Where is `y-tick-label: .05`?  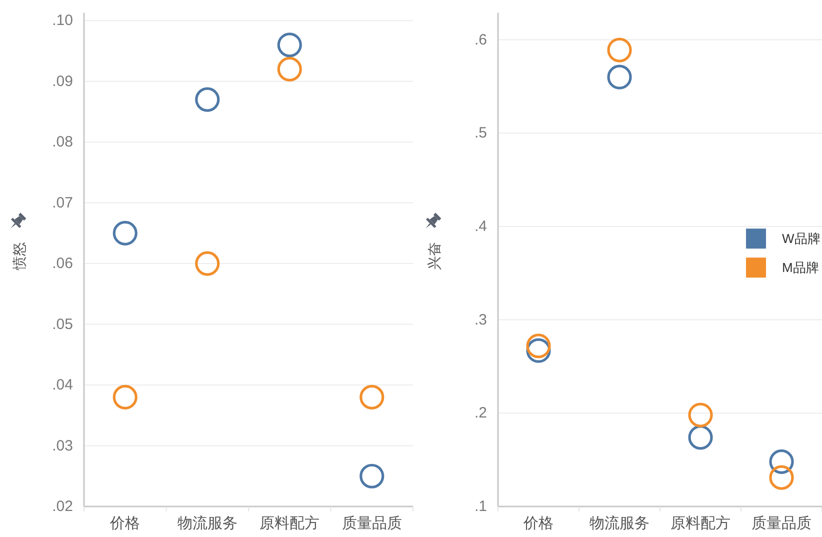 y-tick-label: .05 is located at coordinates (62, 324).